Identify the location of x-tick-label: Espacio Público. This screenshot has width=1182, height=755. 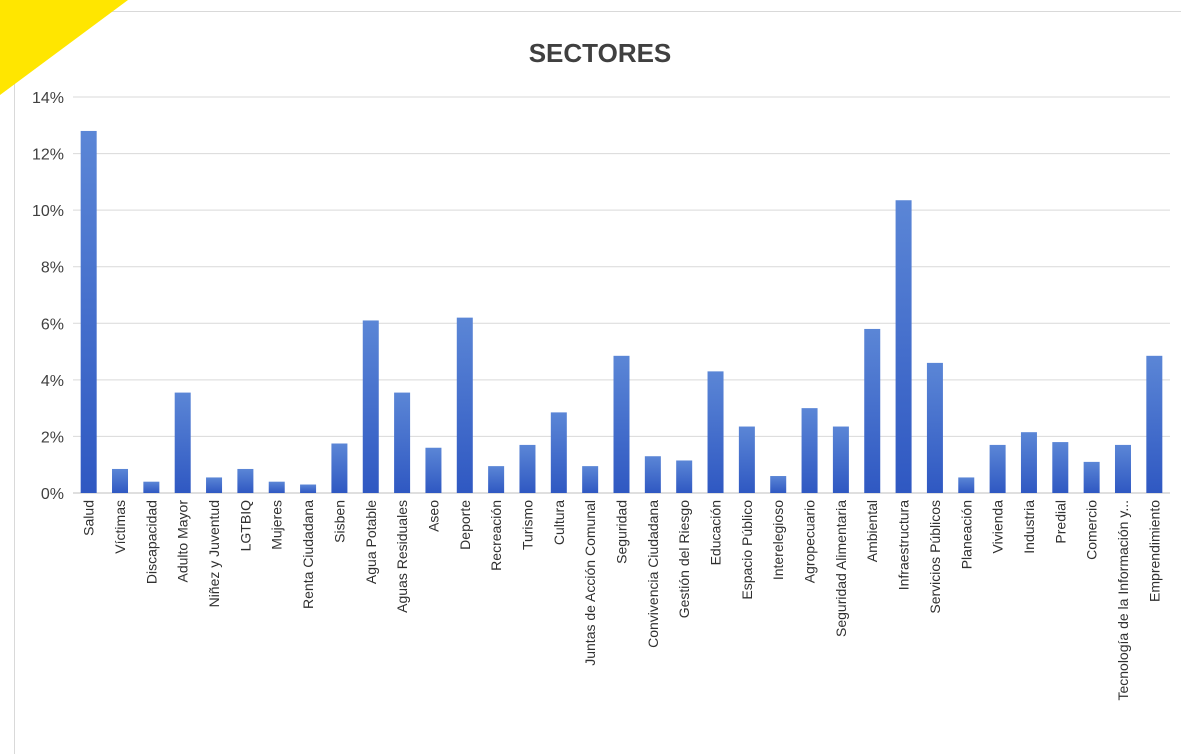
(747, 550).